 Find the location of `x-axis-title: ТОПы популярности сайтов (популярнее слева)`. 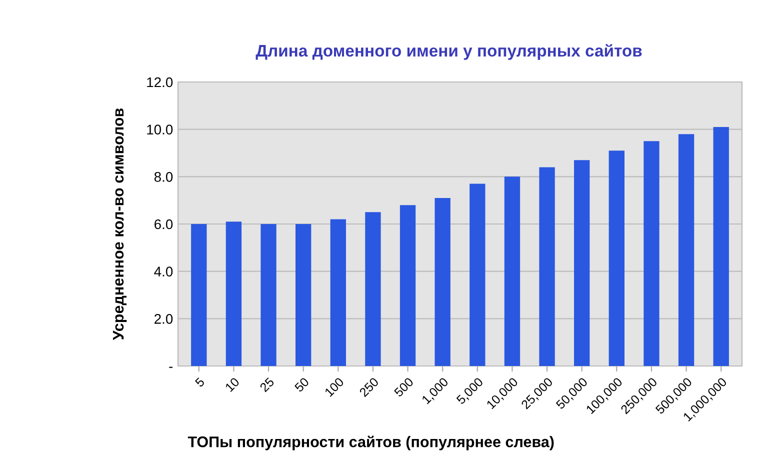

x-axis-title: ТОПы популярности сайтов (популярнее слева) is located at coordinates (371, 443).